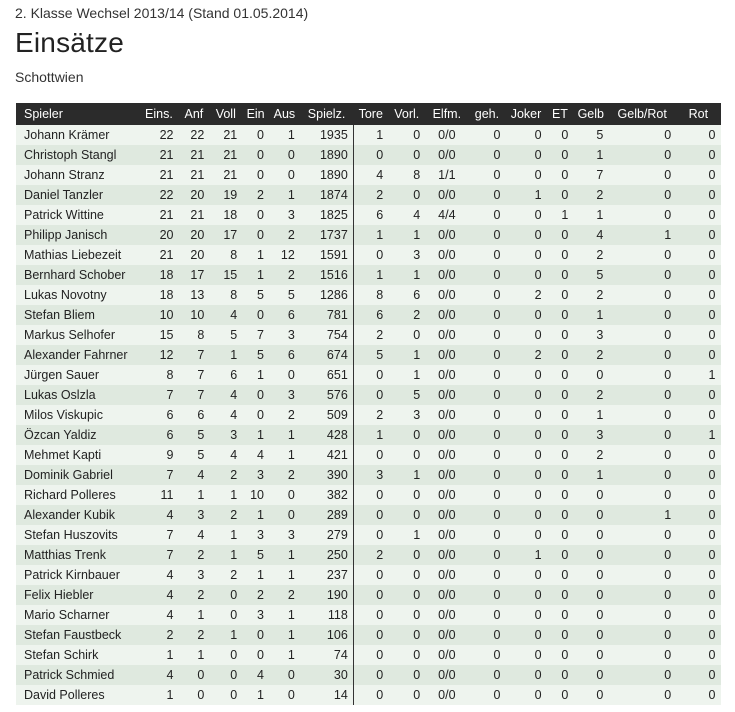 This screenshot has height=712, width=735. What do you see at coordinates (560, 215) in the screenshot?
I see `stat-cell-own-goals: 1` at bounding box center [560, 215].